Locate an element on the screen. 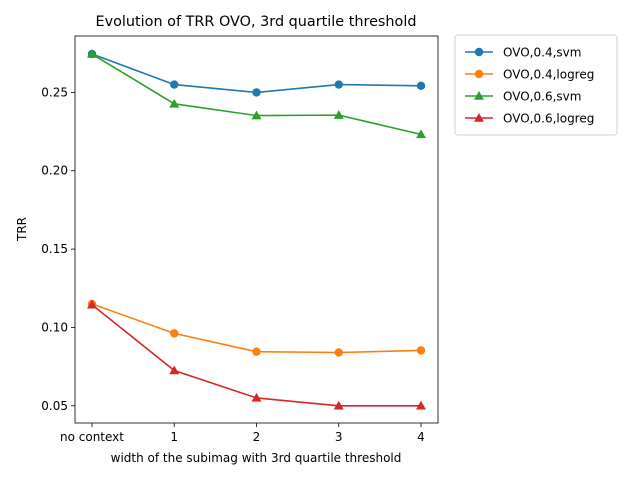 Image resolution: width=640 pixels, height=480 pixels. x-tick-label: 2 is located at coordinates (257, 437).